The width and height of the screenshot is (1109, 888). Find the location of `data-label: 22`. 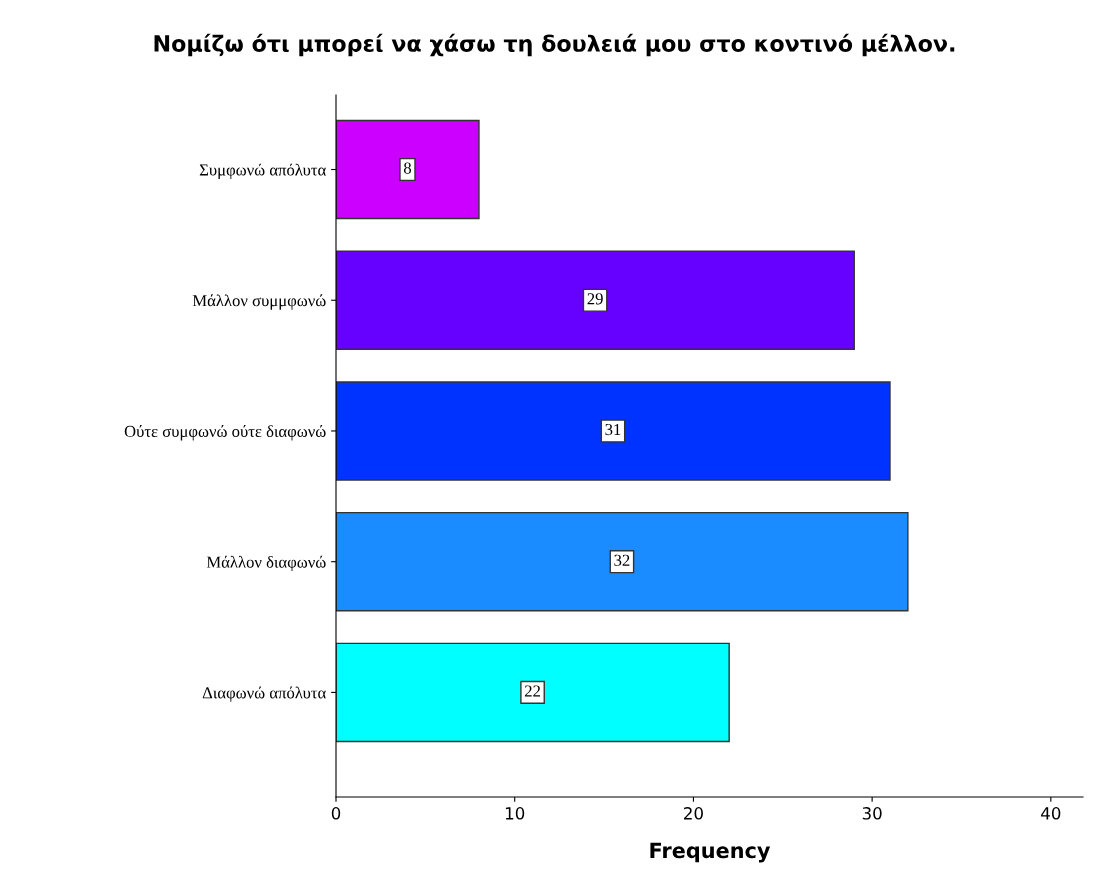

data-label: 22 is located at coordinates (532, 691).